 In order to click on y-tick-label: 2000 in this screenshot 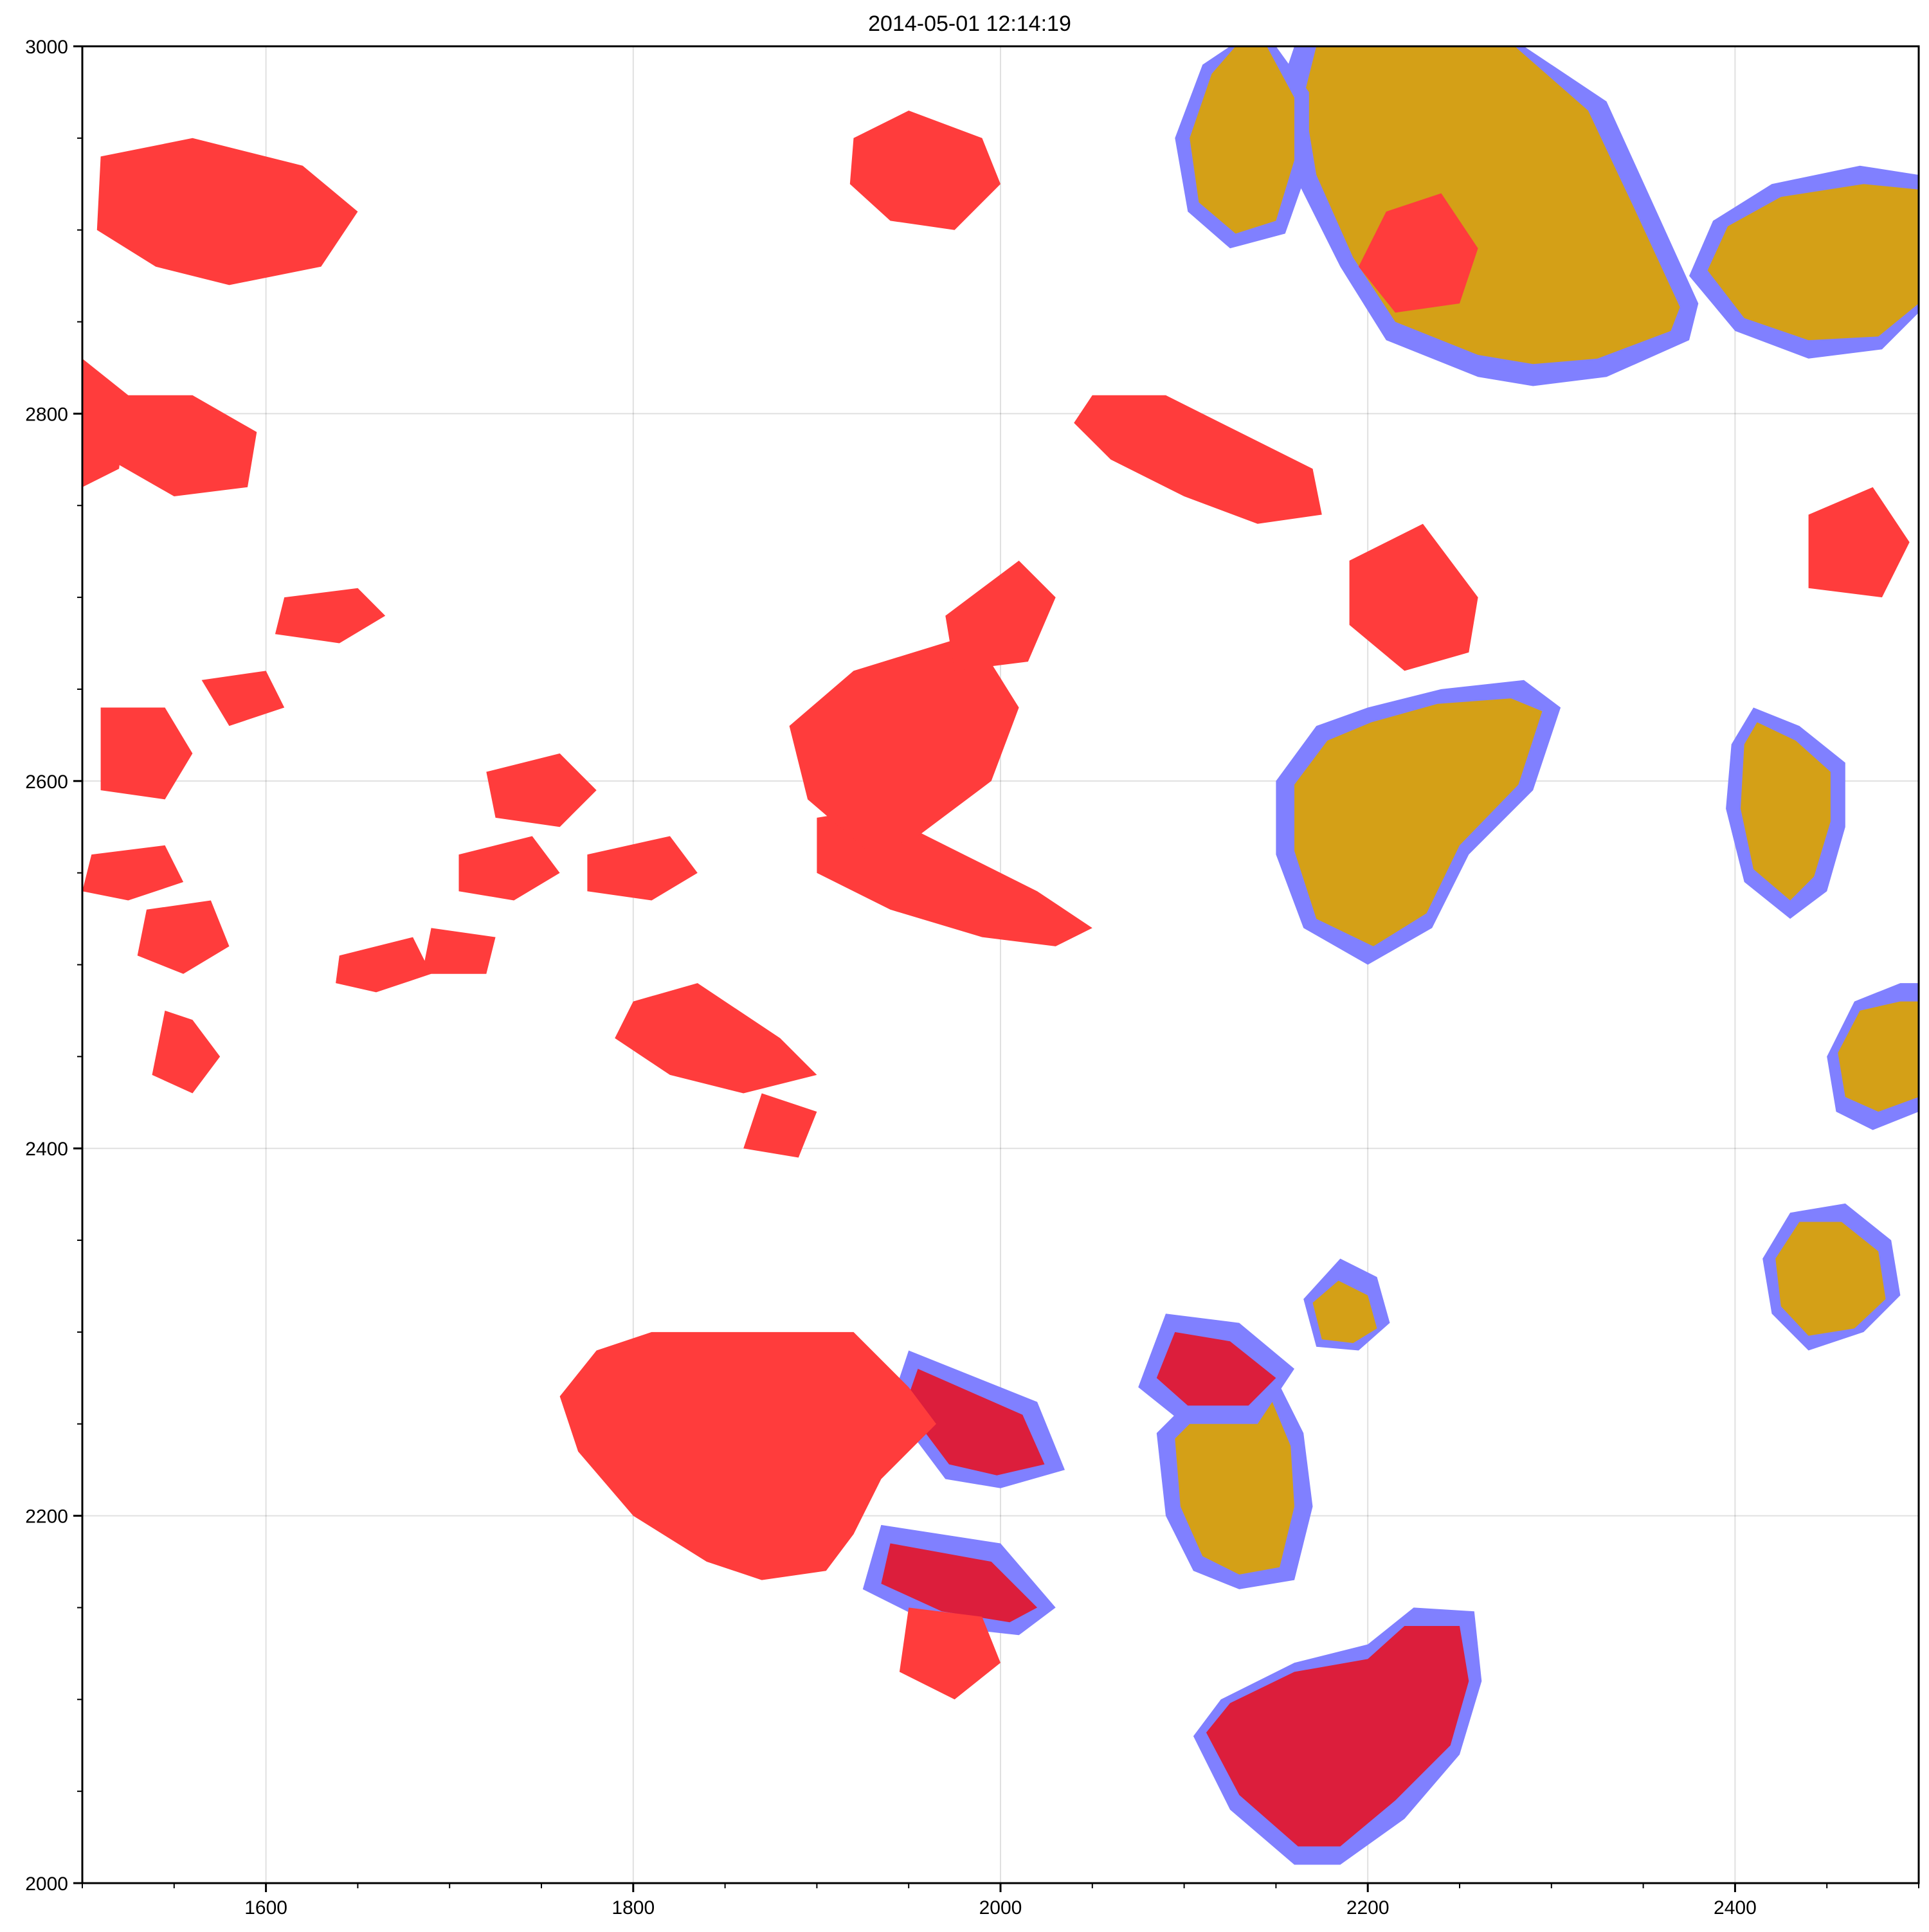, I will do `click(46, 1884)`.